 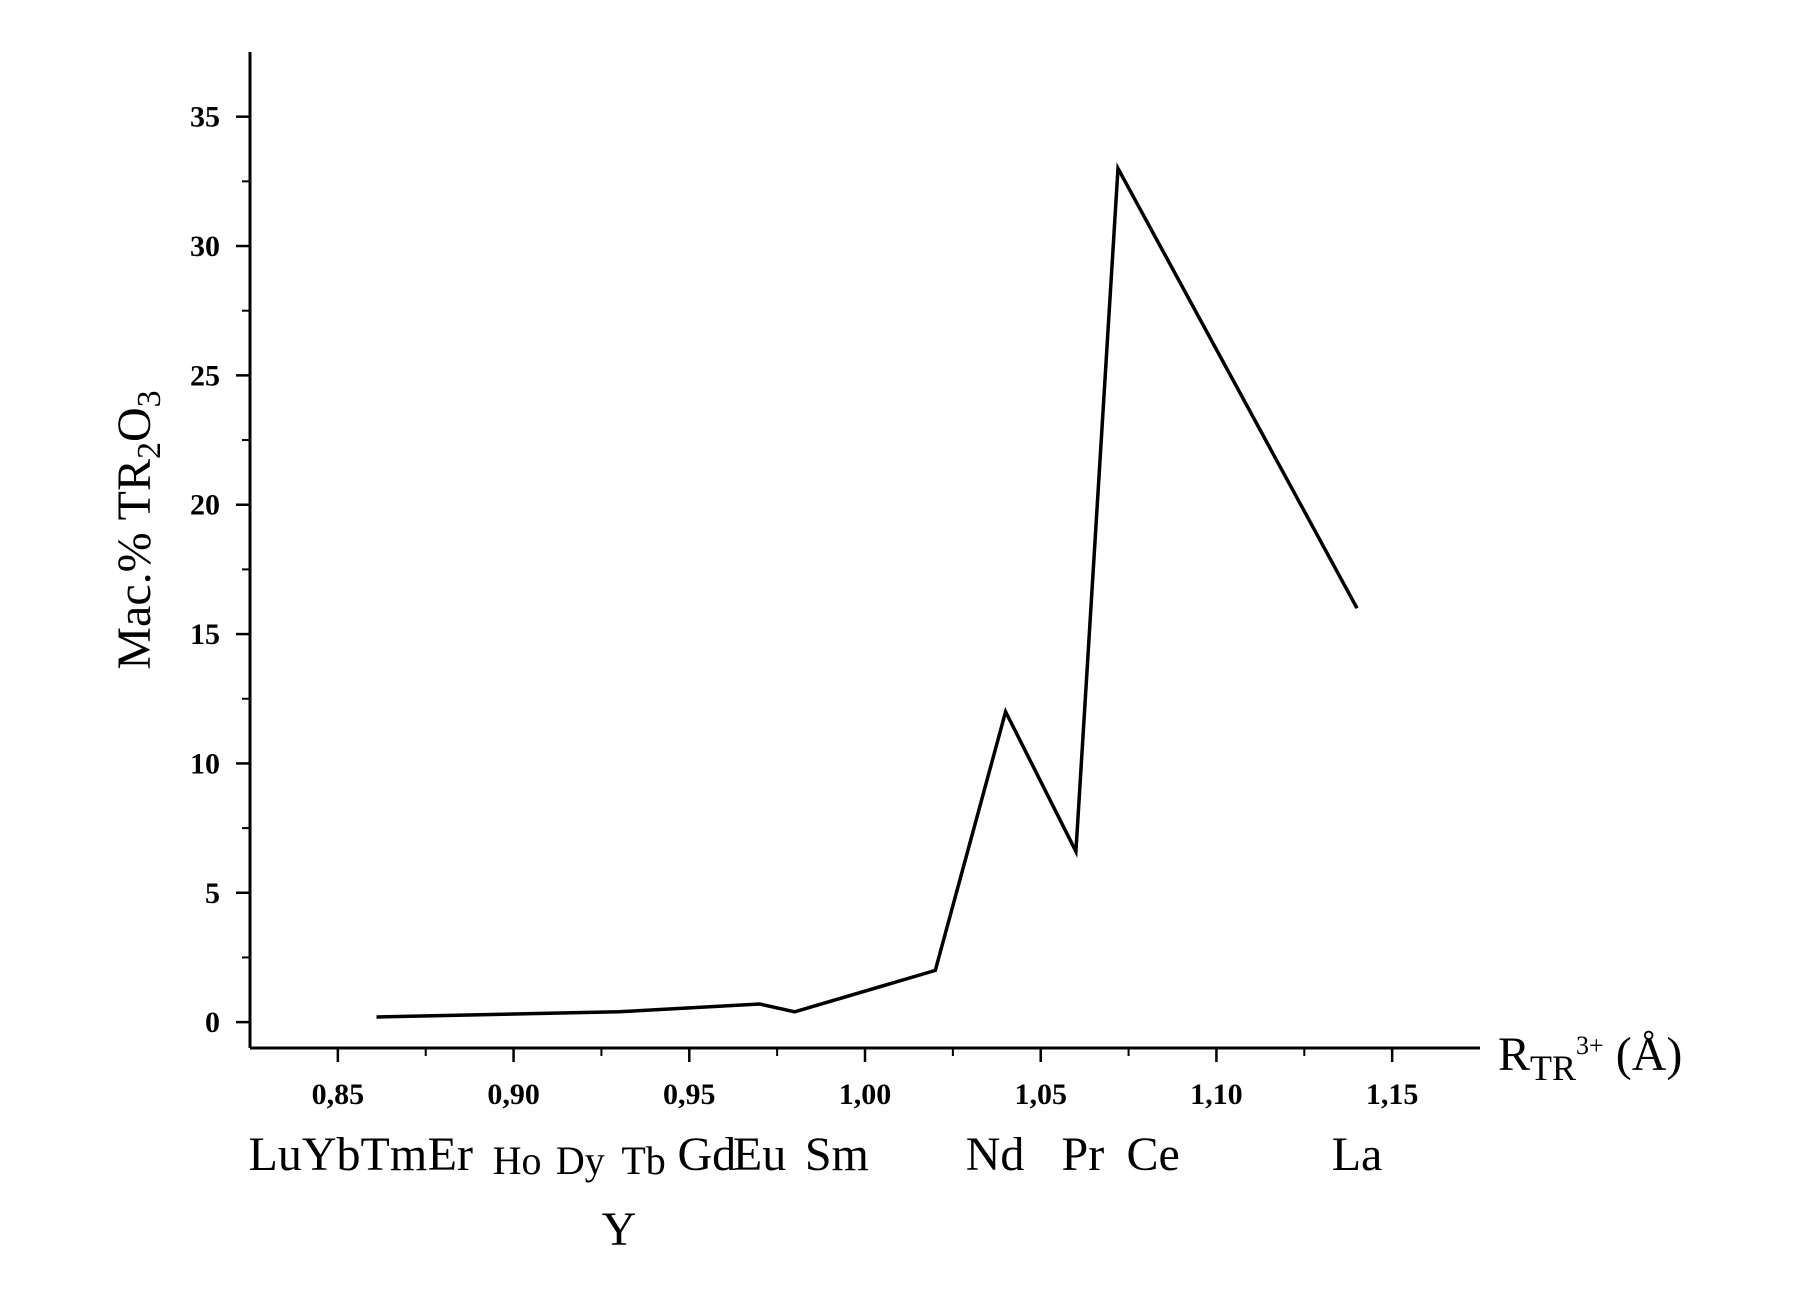 What do you see at coordinates (205, 763) in the screenshot?
I see `y-tick-label: 10` at bounding box center [205, 763].